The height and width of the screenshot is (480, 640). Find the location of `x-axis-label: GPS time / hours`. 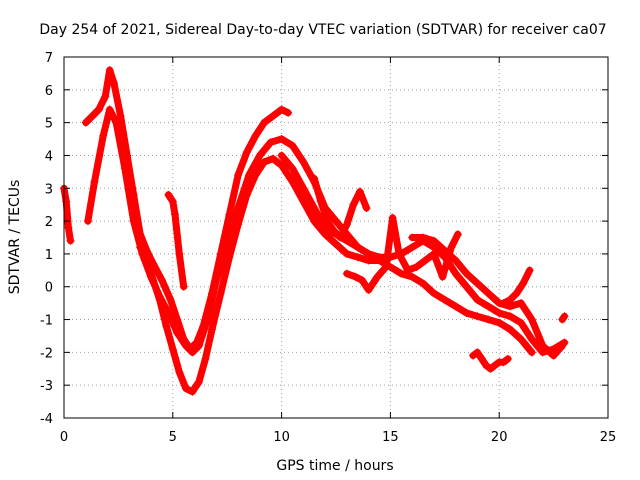

x-axis-label: GPS time / hours is located at coordinates (334, 466).